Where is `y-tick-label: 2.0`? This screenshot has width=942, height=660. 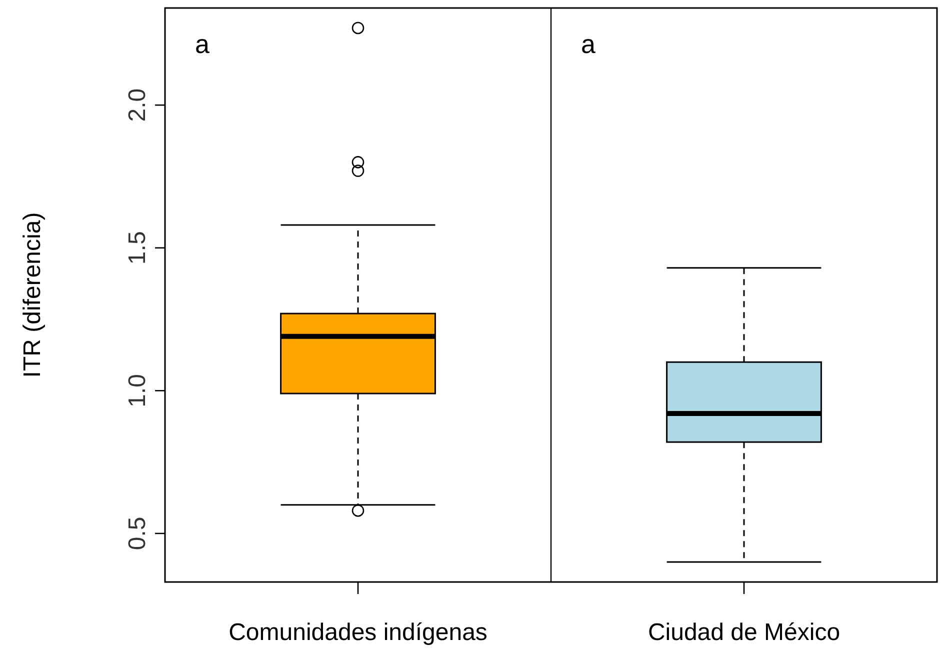 y-tick-label: 2.0 is located at coordinates (137, 105).